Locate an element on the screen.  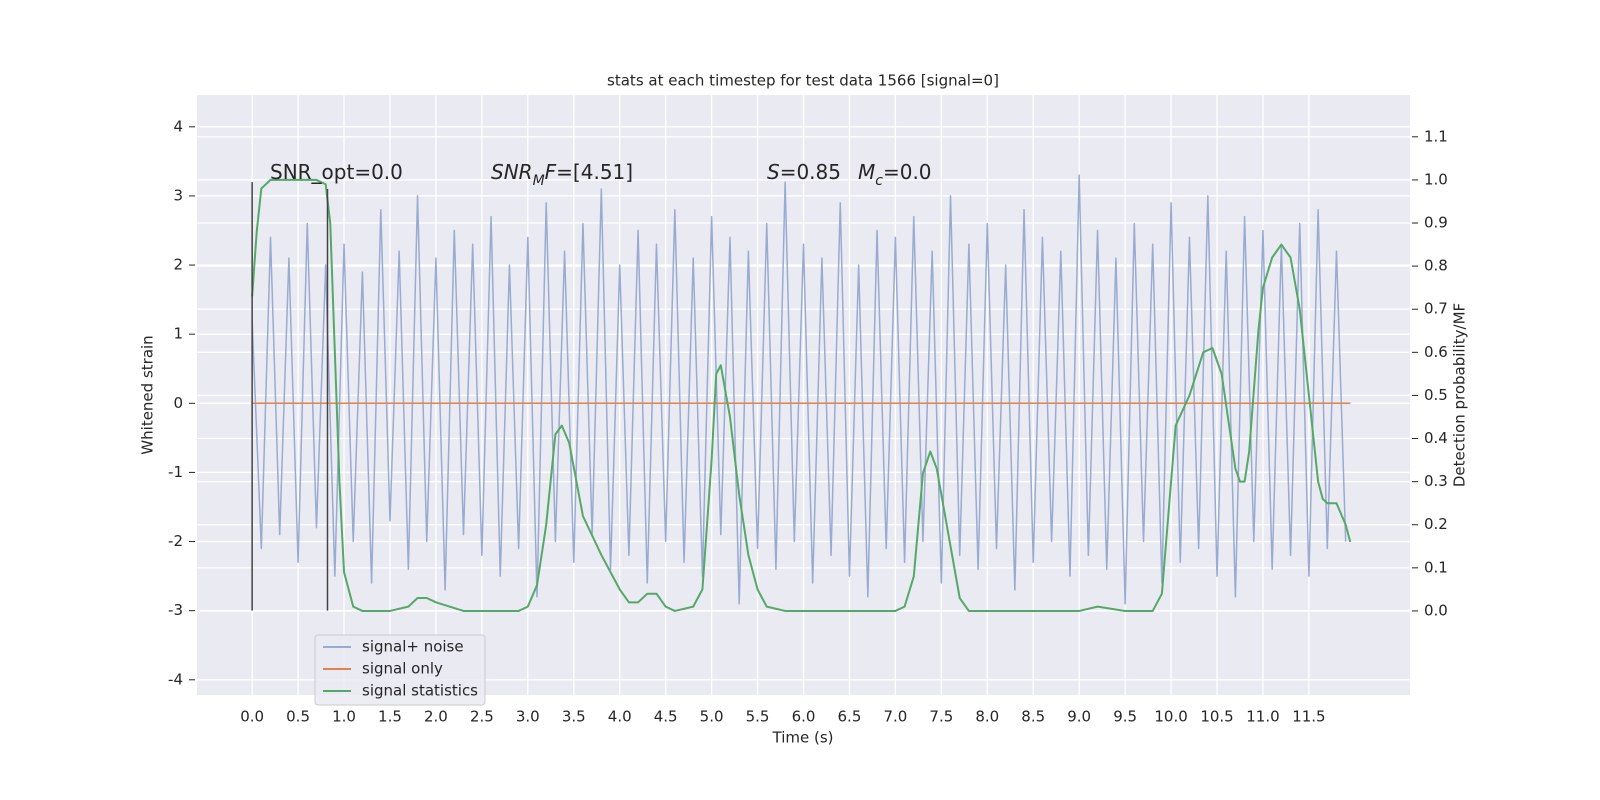
x-tick-label: 7.5 is located at coordinates (941, 717).